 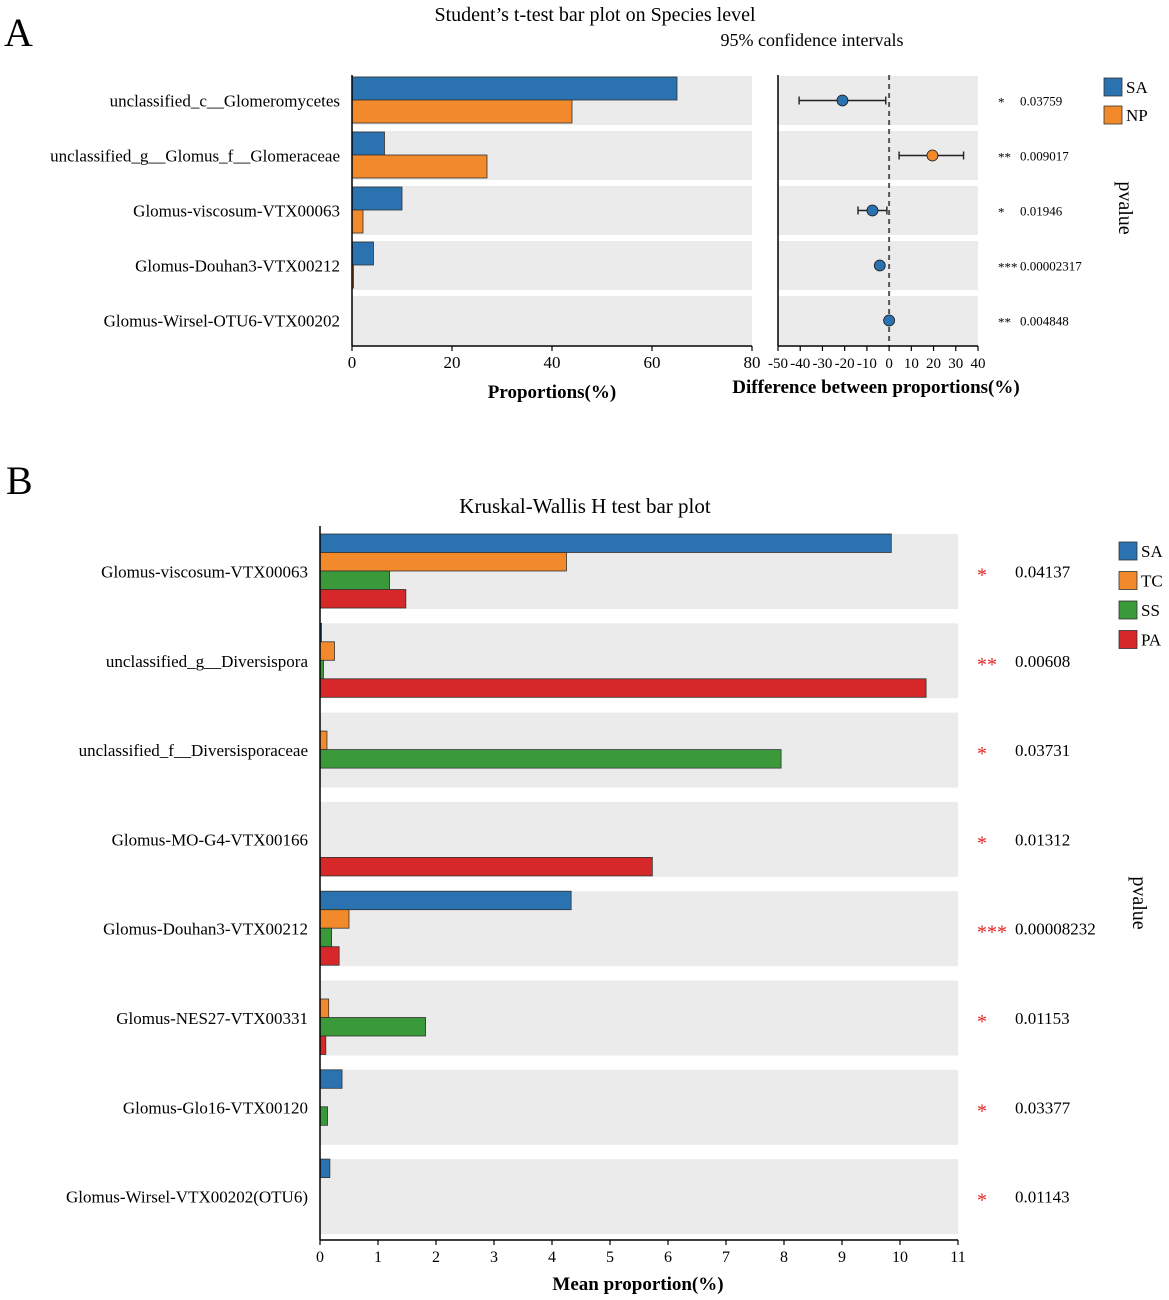 What do you see at coordinates (800, 364) in the screenshot?
I see `x-tick-label: -40` at bounding box center [800, 364].